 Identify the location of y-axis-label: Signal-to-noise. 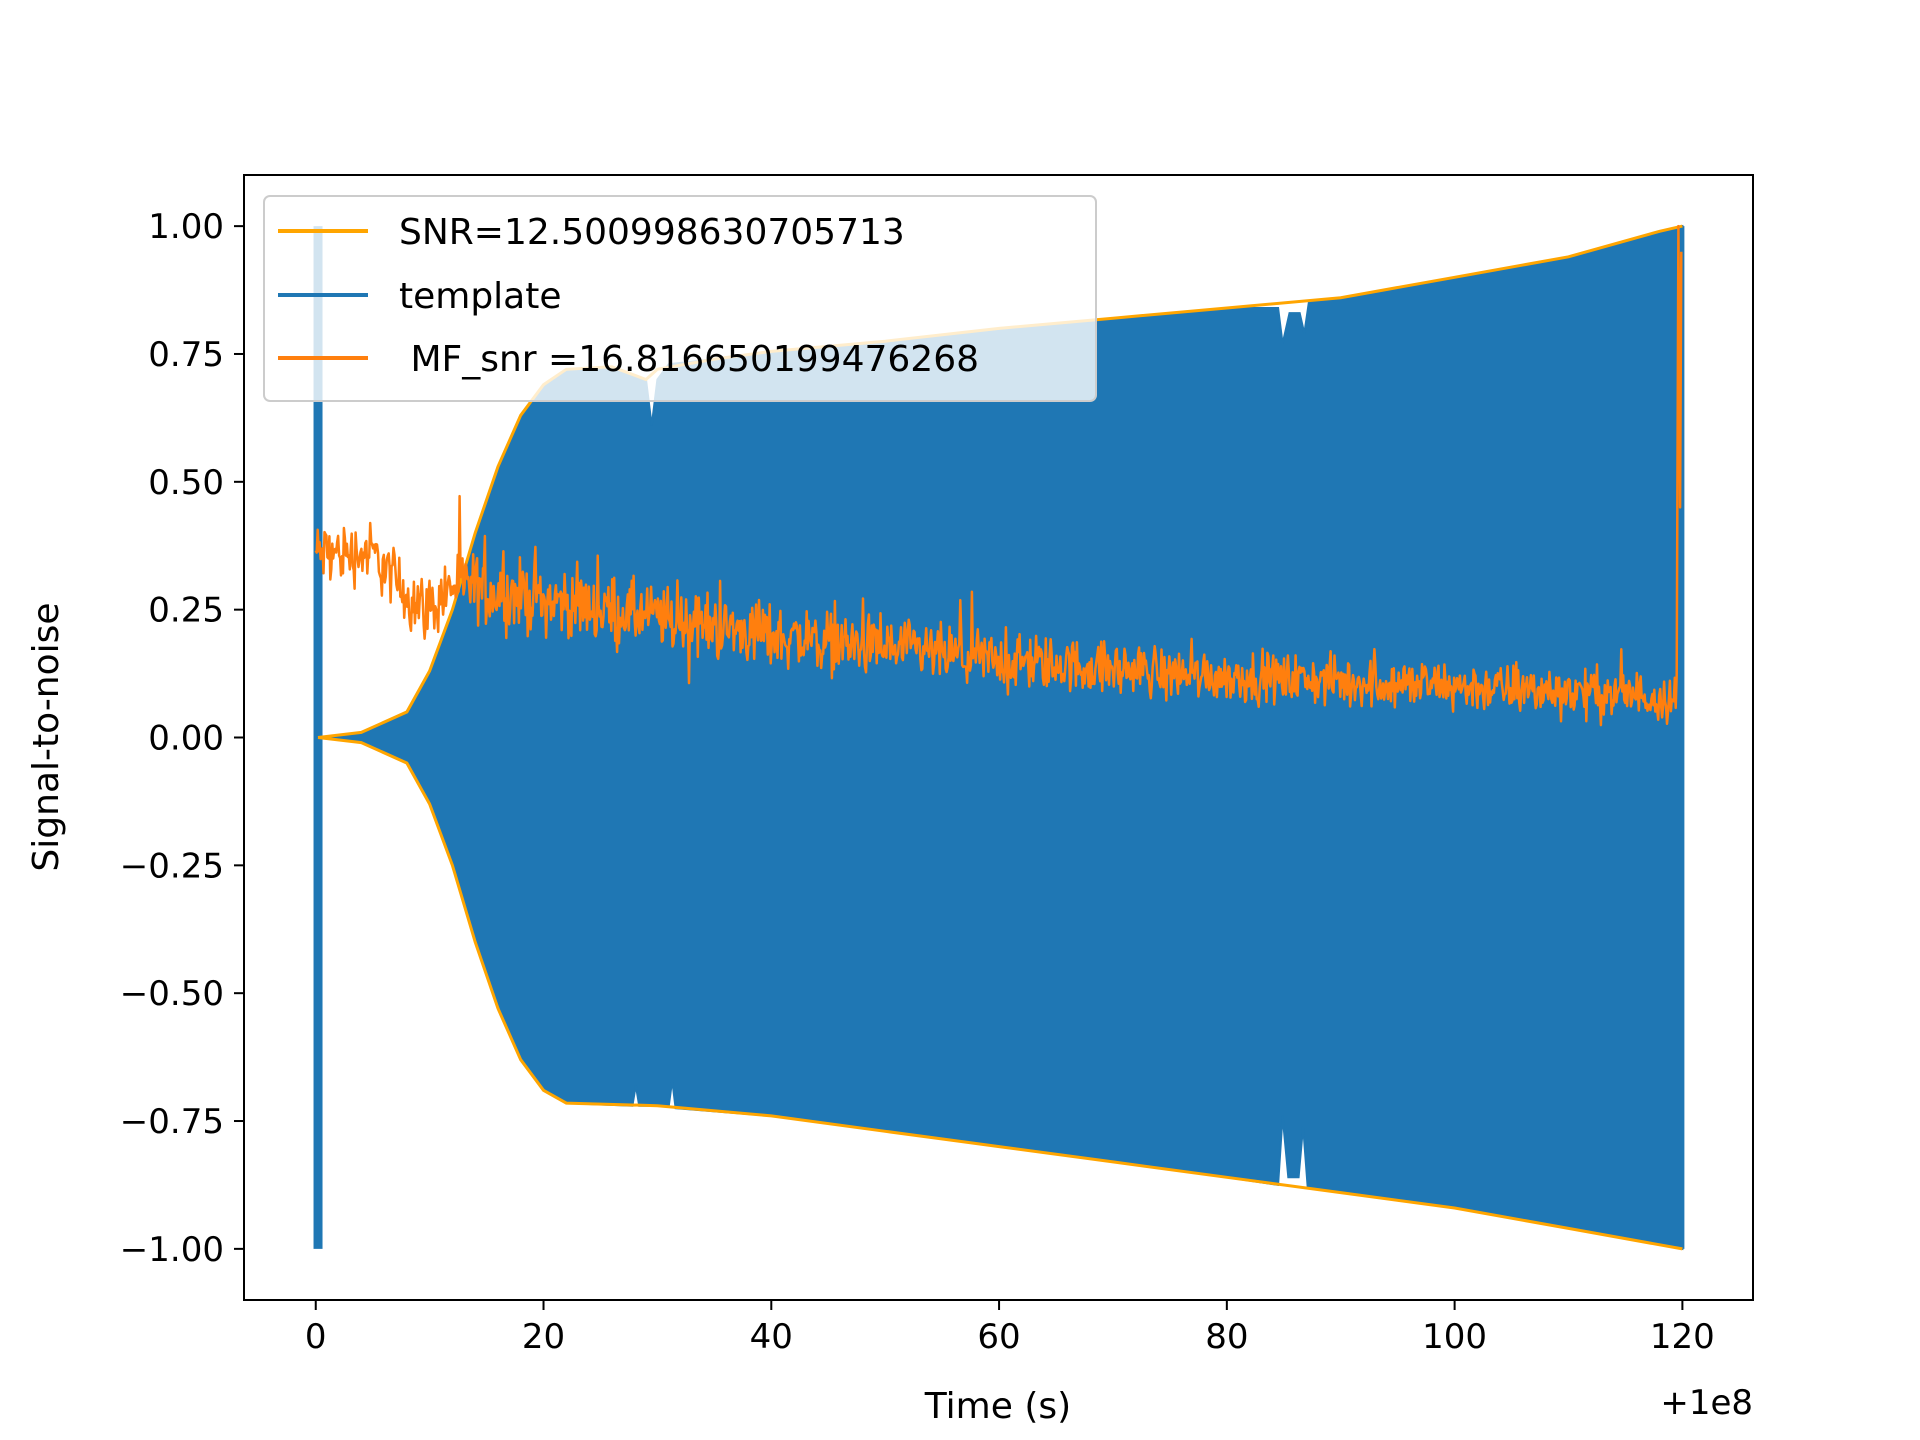
(46, 736).